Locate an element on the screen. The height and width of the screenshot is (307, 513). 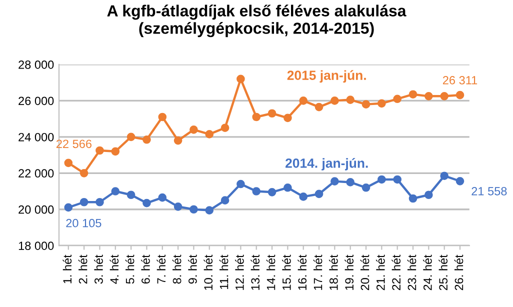
x-tick-label: 23. hét is located at coordinates (411, 272).